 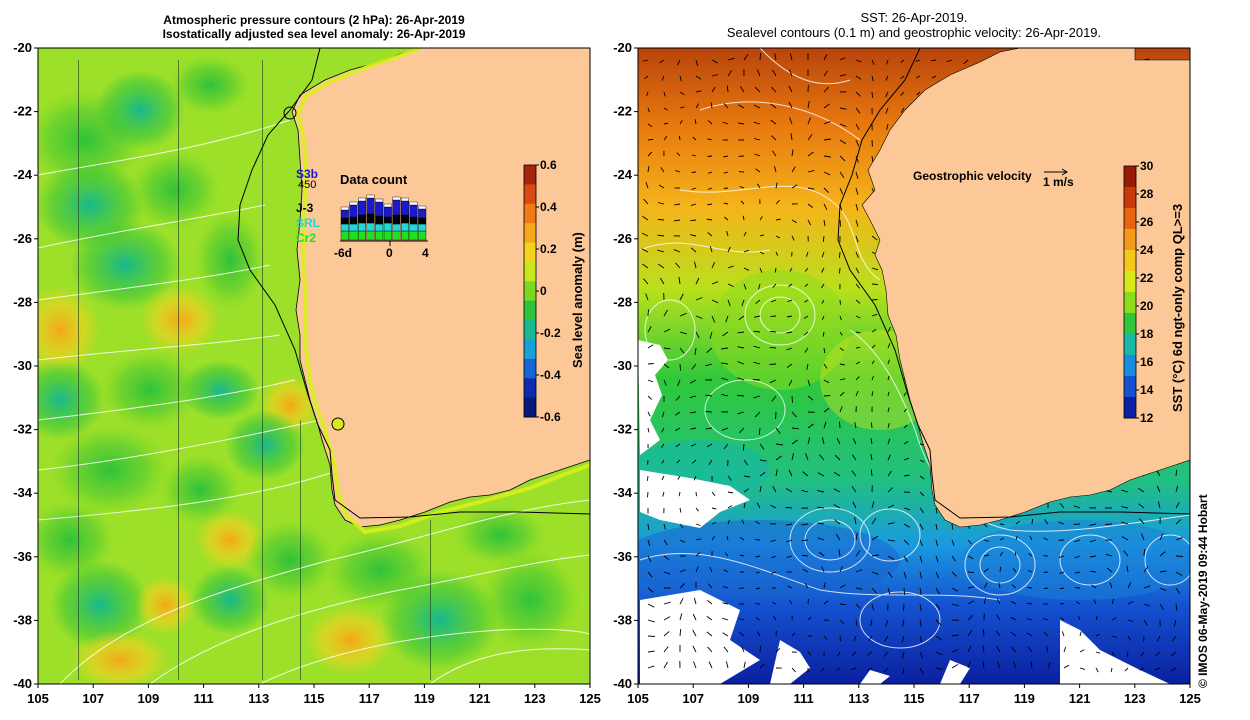 What do you see at coordinates (548, 207) in the screenshot?
I see `left-colorbar-tick: 0.4` at bounding box center [548, 207].